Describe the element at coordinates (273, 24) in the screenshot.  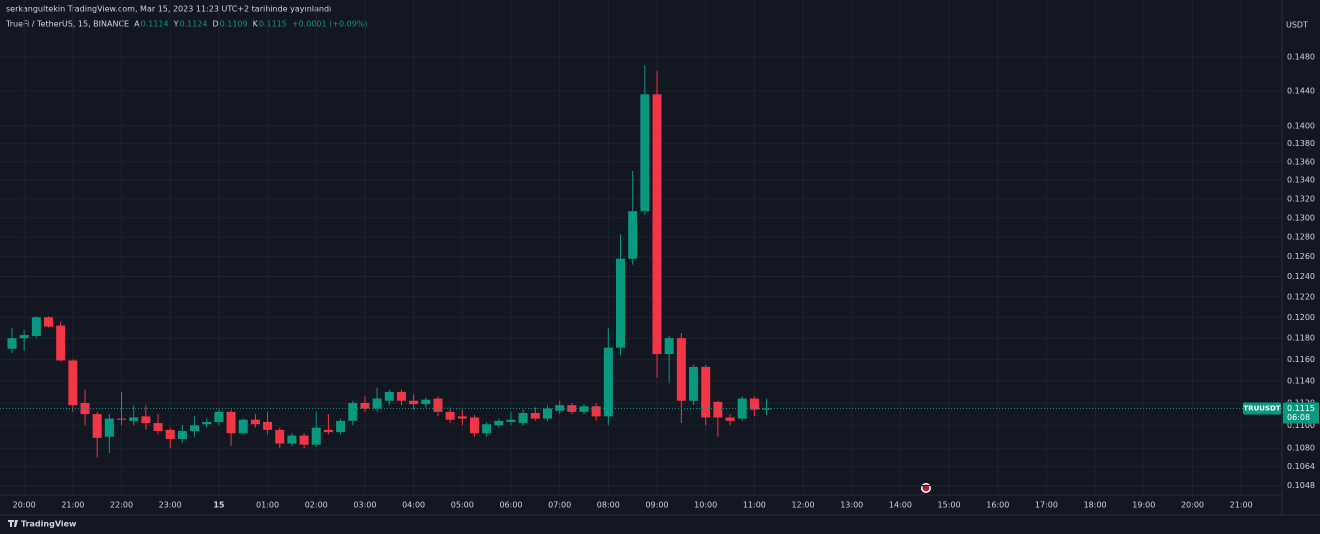
I see `ohlc-value: 0.1115` at that location.